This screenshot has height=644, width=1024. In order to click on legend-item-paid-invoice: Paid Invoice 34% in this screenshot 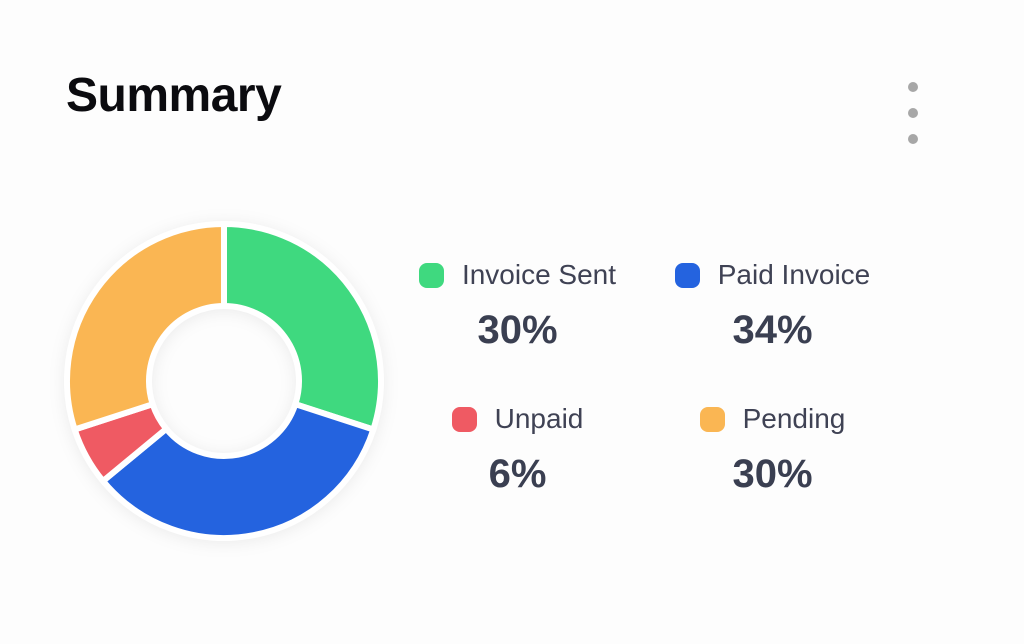, I will do `click(772, 305)`.